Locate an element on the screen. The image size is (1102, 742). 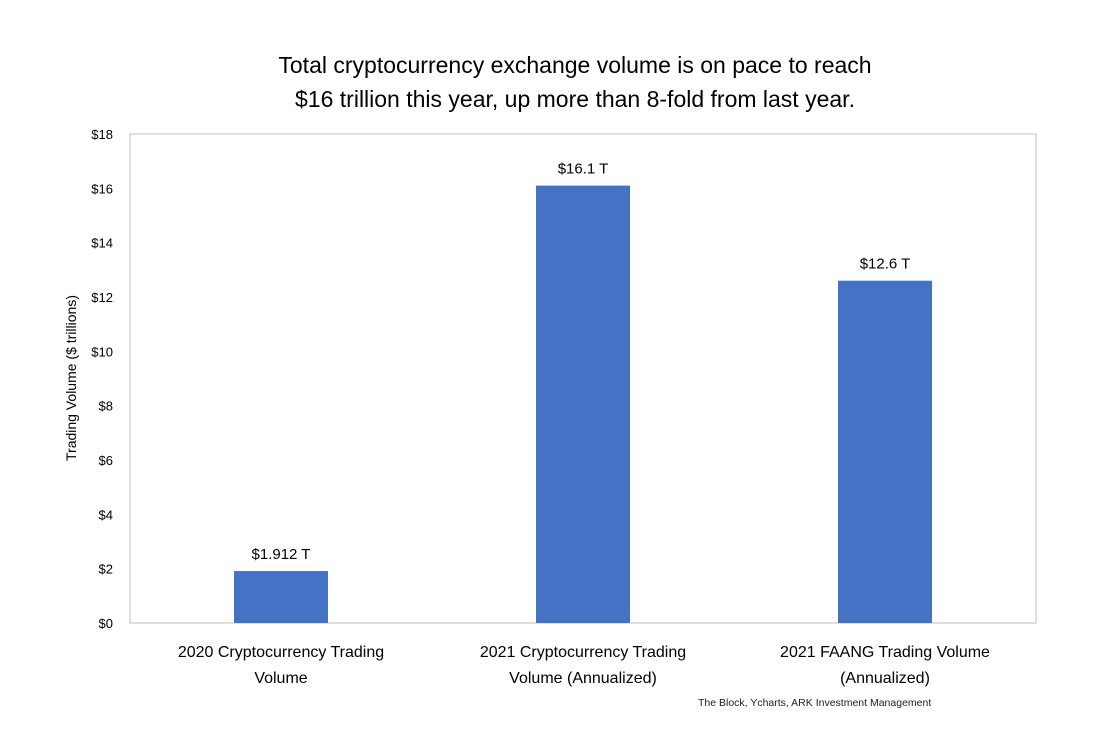
y-tick-label: $16 is located at coordinates (102, 188).